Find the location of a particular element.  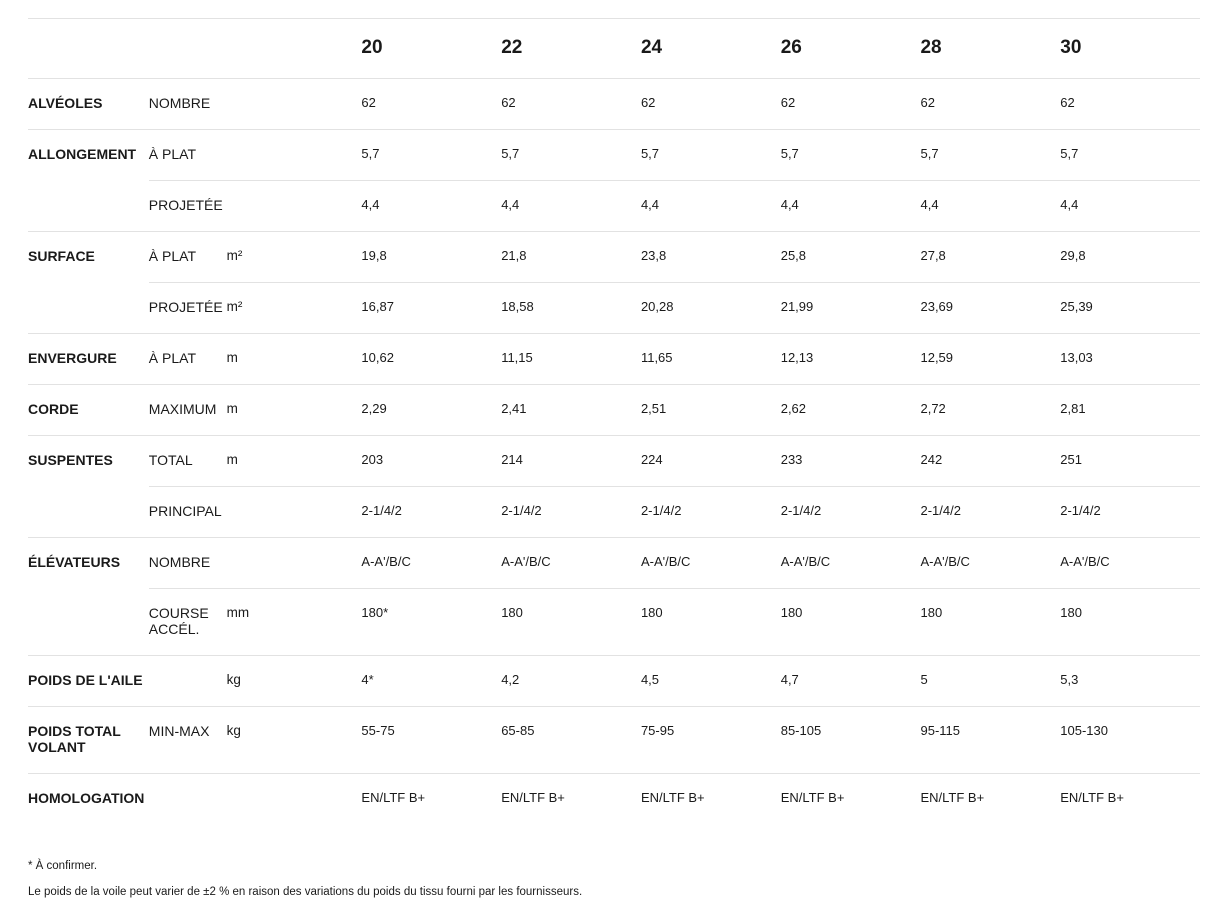

value-cell: 2,29 is located at coordinates (374, 408).